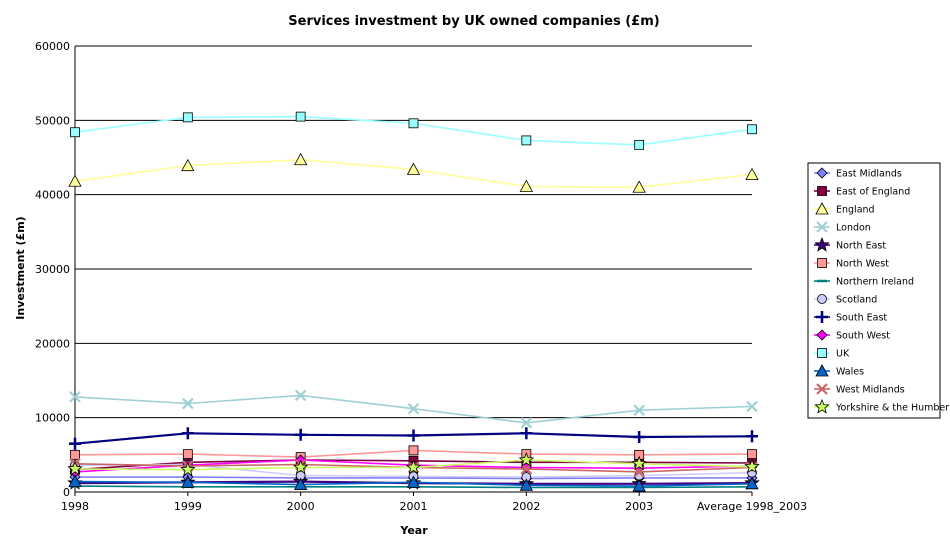 This screenshot has width=950, height=550. What do you see at coordinates (413, 530) in the screenshot?
I see `x-axis-title: Year` at bounding box center [413, 530].